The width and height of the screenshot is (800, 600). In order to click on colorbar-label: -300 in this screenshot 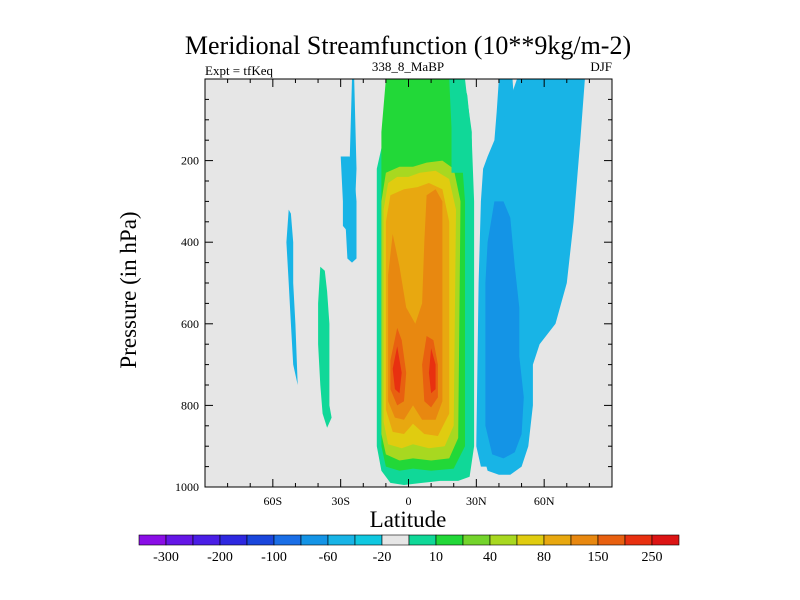, I will do `click(166, 557)`.